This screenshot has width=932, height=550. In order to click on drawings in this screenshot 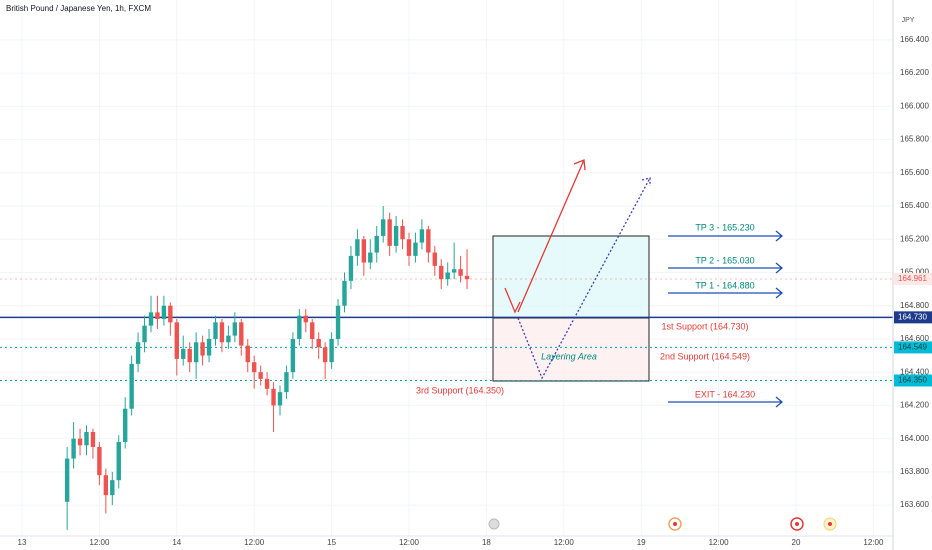, I will do `click(644, 283)`.